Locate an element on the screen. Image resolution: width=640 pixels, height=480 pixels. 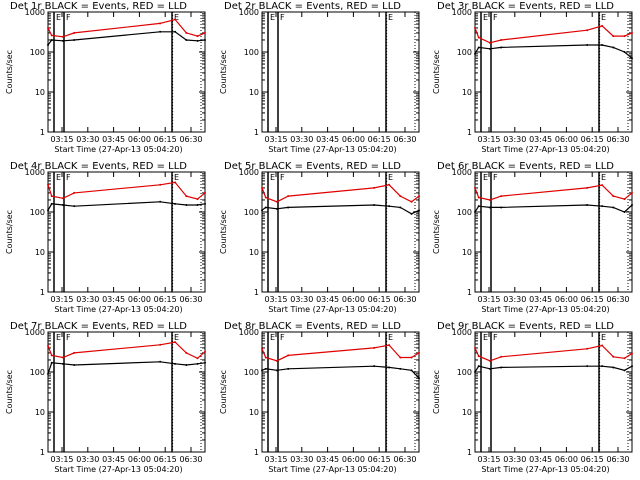
panel-title: Det 1r BLACK = Events, RED = LLD is located at coordinates (98, 6).